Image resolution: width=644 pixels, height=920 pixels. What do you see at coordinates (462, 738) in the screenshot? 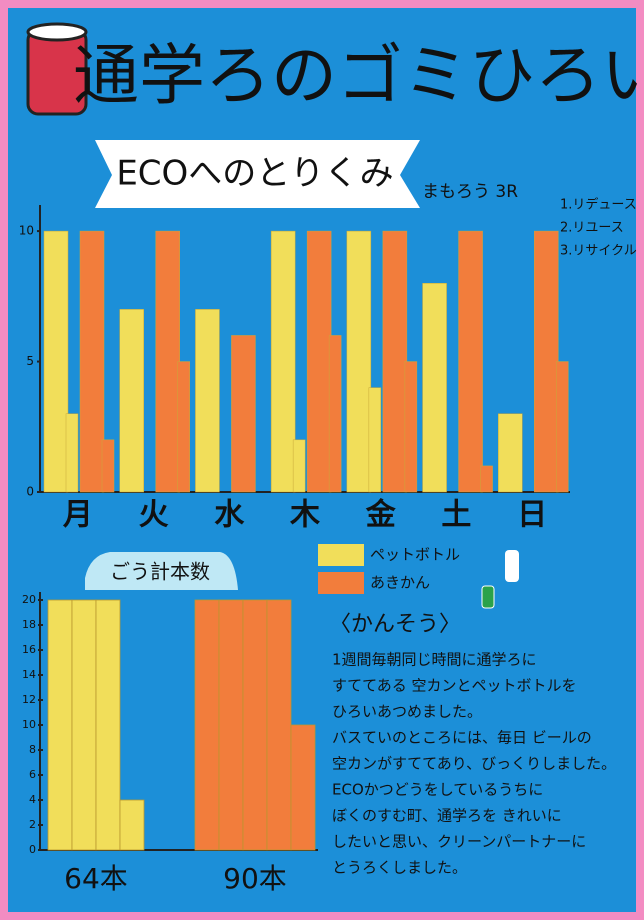
I see `impression-line: バスていのところには、毎日 ビールの` at bounding box center [462, 738].